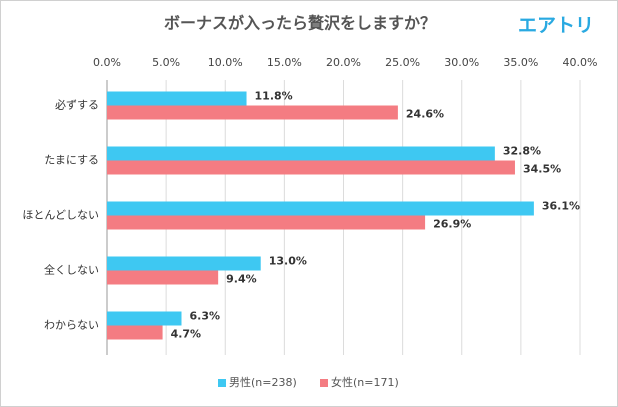 The width and height of the screenshot is (618, 407). I want to click on y-tick-label: 必ずする, so click(77, 105).